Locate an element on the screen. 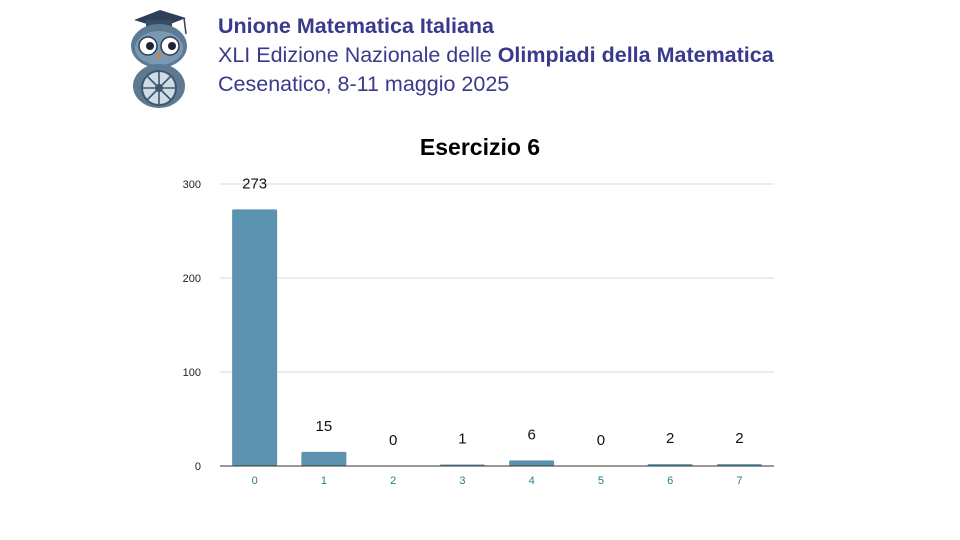 The height and width of the screenshot is (540, 960). organization-name: Unione Matematica Italiana is located at coordinates (356, 26).